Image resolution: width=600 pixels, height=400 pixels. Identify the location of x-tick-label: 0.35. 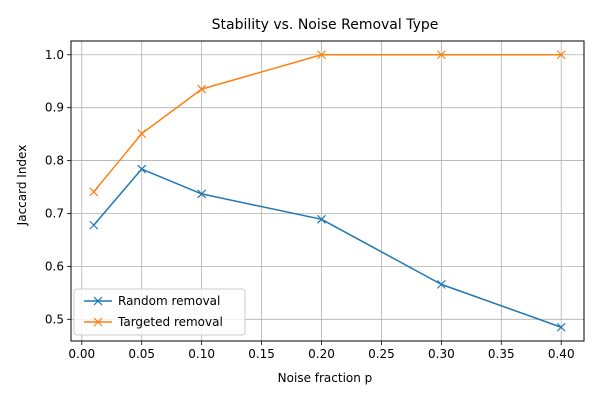
(501, 354).